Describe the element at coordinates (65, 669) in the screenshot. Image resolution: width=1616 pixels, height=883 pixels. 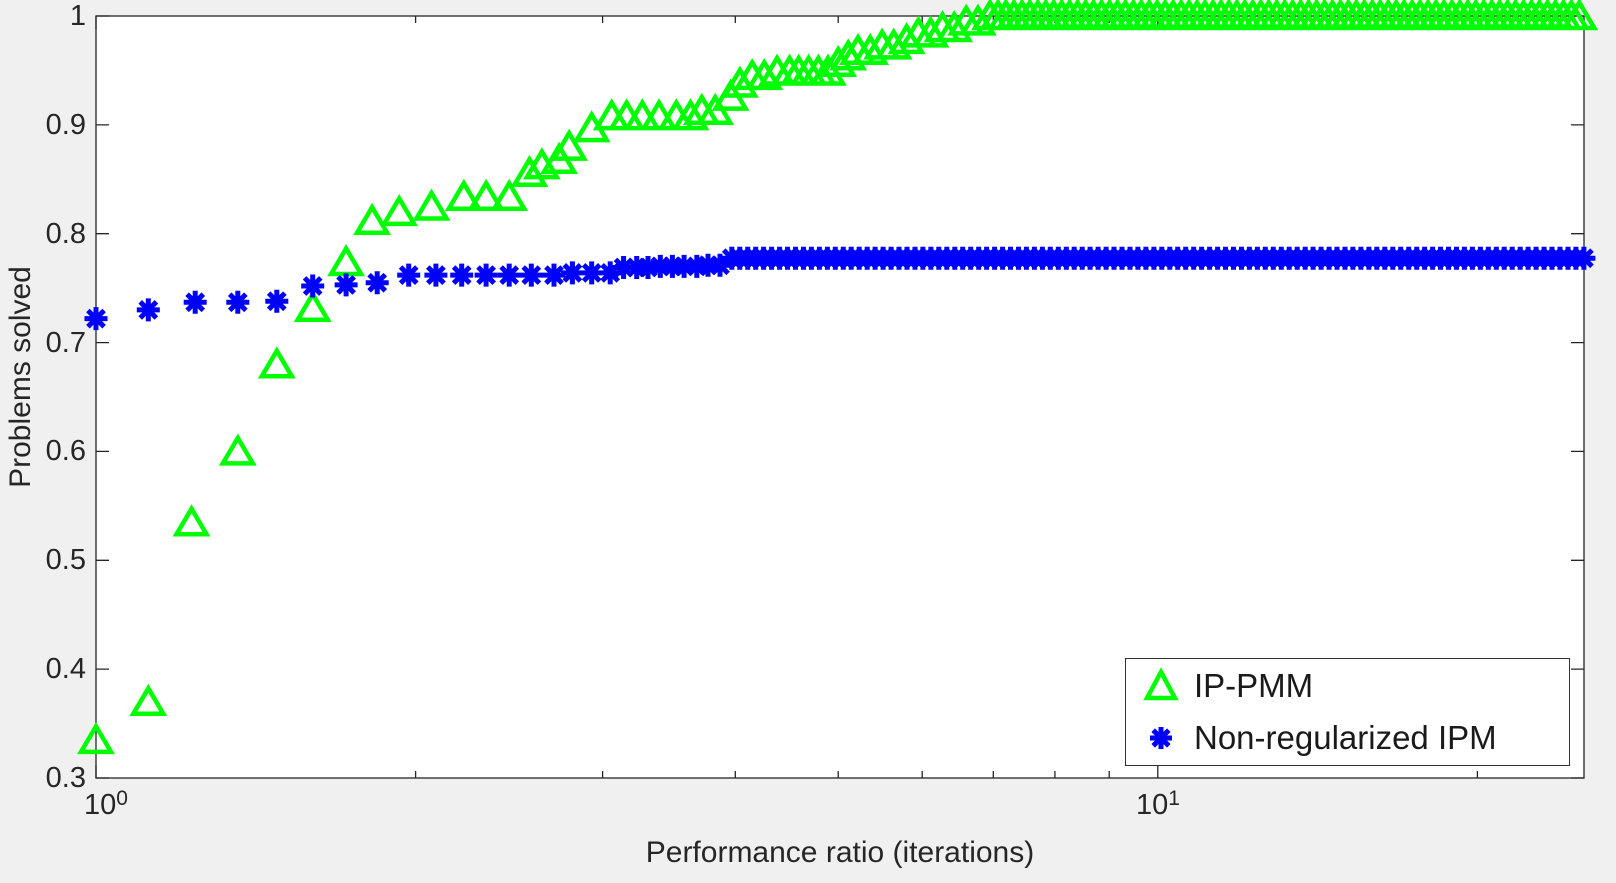
I see `y-tick-label-0.4: 0.4` at that location.